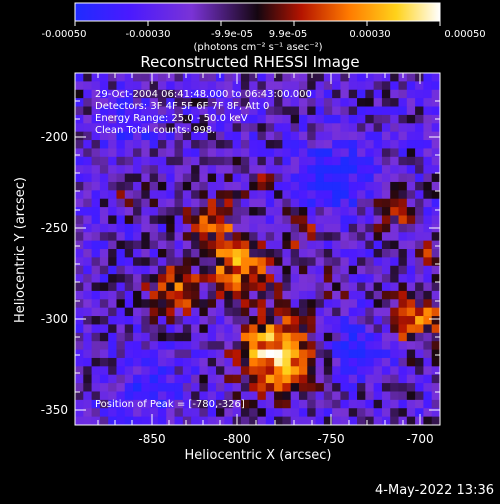 The height and width of the screenshot is (504, 500). Describe the element at coordinates (257, 23) in the screenshot. I see `colorbar-ticks` at that location.